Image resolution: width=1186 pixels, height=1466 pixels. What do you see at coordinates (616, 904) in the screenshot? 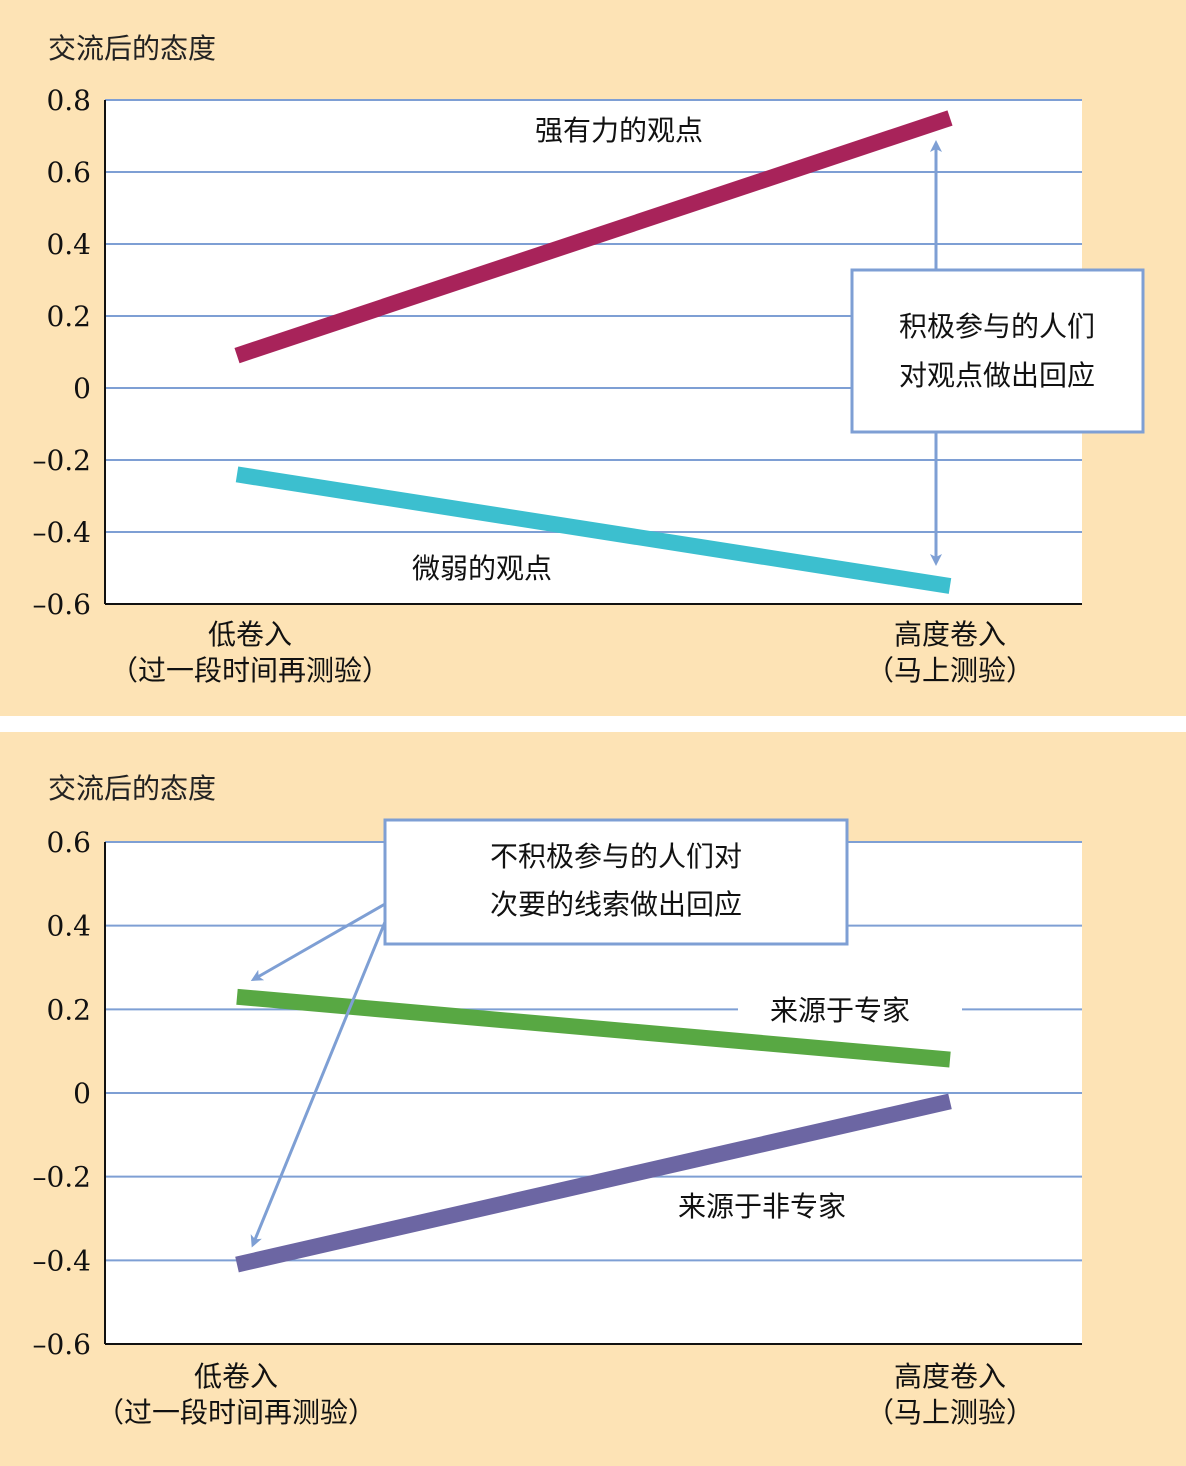
I see `annotation-line-2: 次要的线索做出回应` at bounding box center [616, 904].